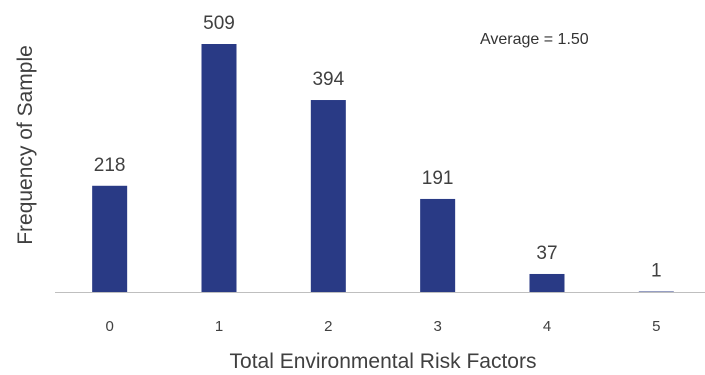 The height and width of the screenshot is (375, 705). What do you see at coordinates (383, 361) in the screenshot?
I see `x-axis-title: Total Environmental Risk Factors` at bounding box center [383, 361].